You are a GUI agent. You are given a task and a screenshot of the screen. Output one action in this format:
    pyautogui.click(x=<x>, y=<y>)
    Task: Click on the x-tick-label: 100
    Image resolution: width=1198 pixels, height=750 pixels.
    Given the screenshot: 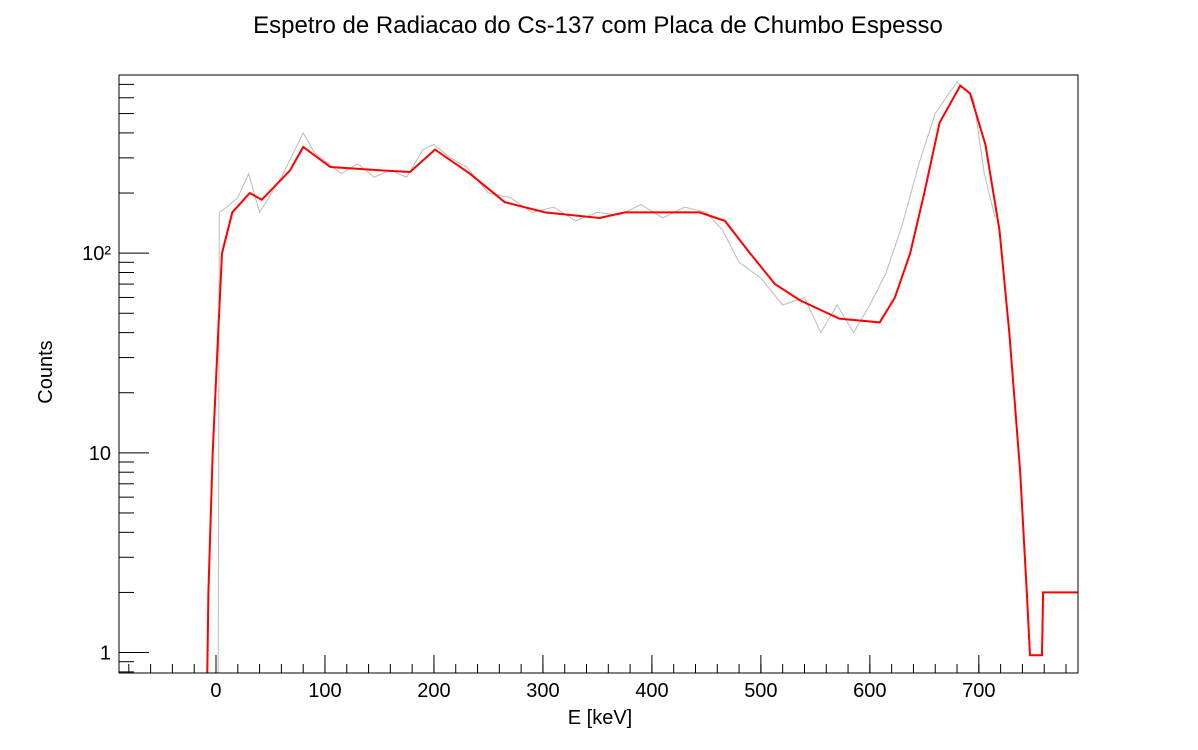 What is the action you would take?
    pyautogui.click(x=324, y=691)
    